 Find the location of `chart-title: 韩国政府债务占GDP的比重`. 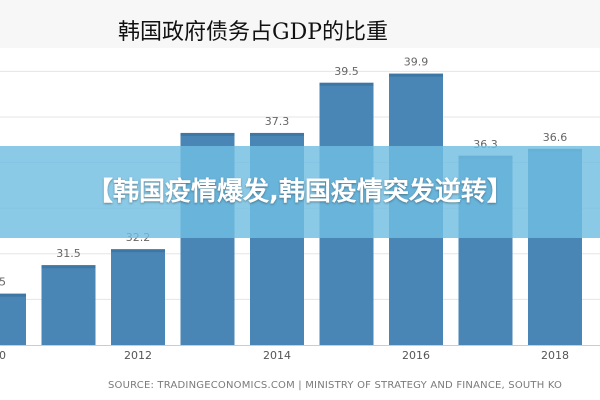

chart-title: 韩国政府债务占GDP的比重 is located at coordinates (253, 32).